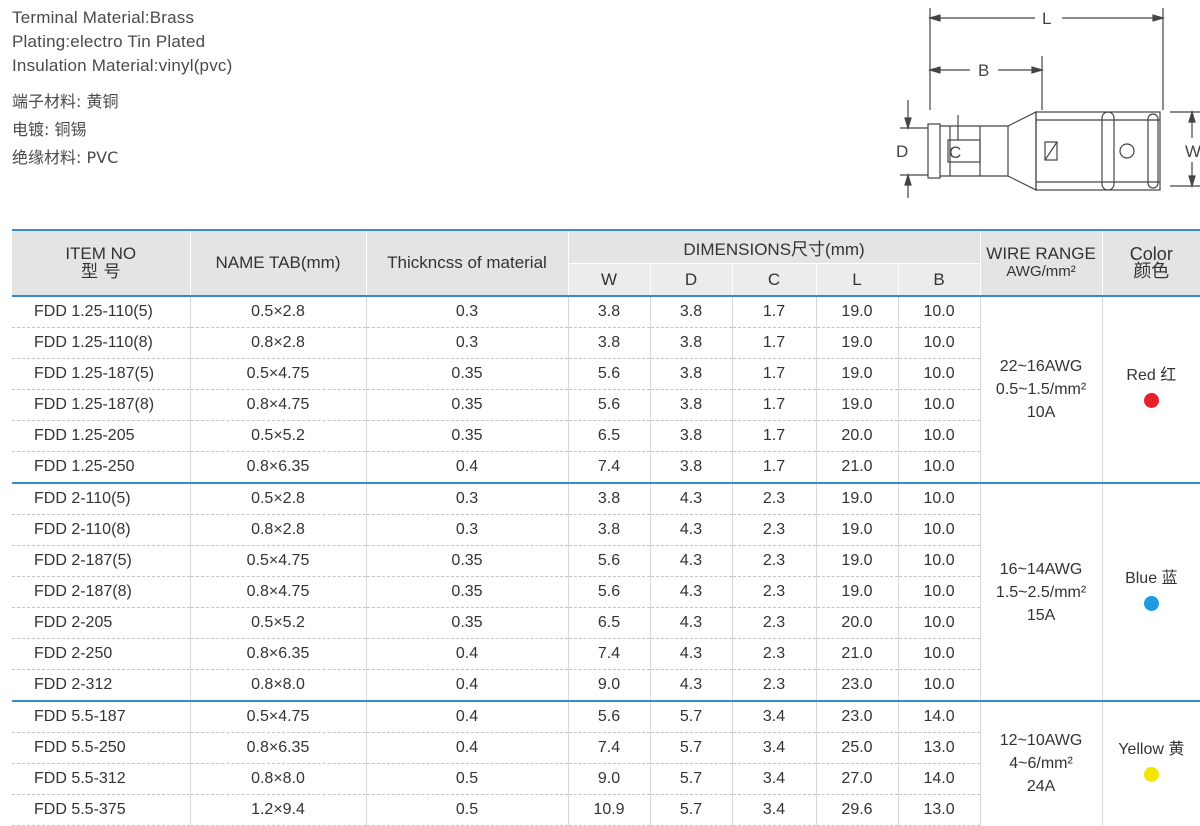 The height and width of the screenshot is (826, 1200). I want to click on header-item-no-cn: 型 号, so click(101, 272).